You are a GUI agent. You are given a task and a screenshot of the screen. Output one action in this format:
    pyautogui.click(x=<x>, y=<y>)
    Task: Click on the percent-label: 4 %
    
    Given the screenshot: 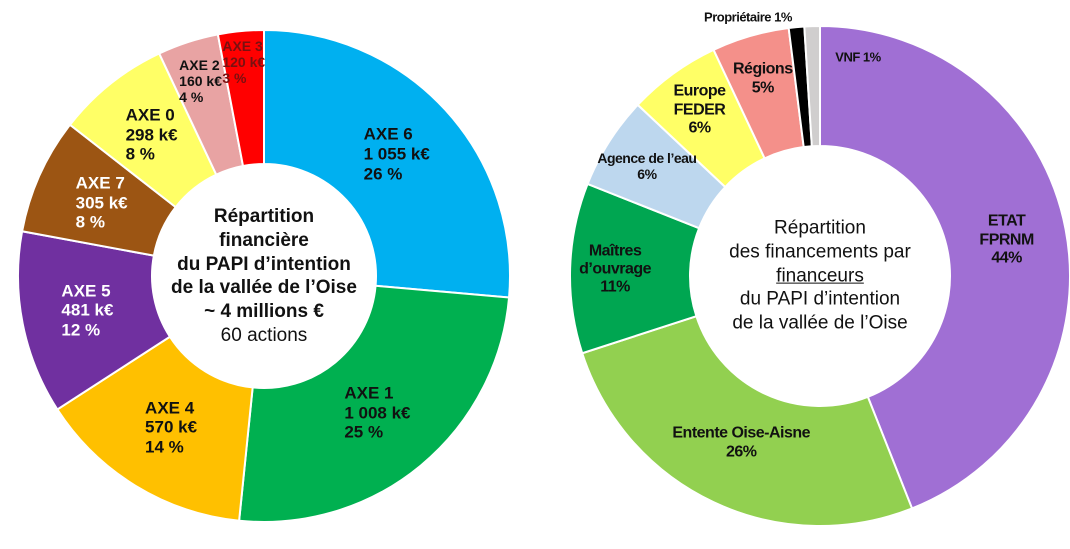 What is the action you would take?
    pyautogui.click(x=191, y=97)
    